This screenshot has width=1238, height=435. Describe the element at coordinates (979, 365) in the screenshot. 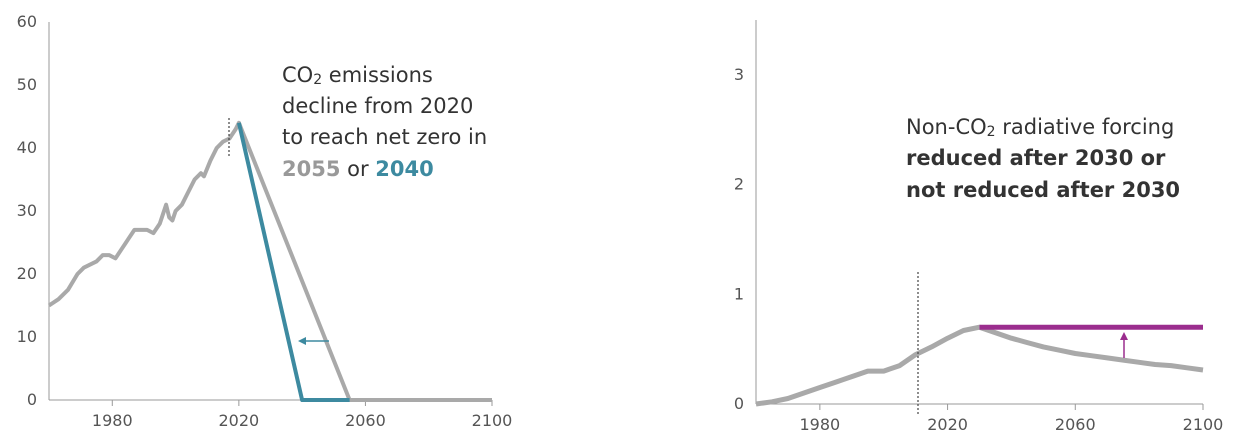

I see `non-co2-forcing-reduced-line` at that location.